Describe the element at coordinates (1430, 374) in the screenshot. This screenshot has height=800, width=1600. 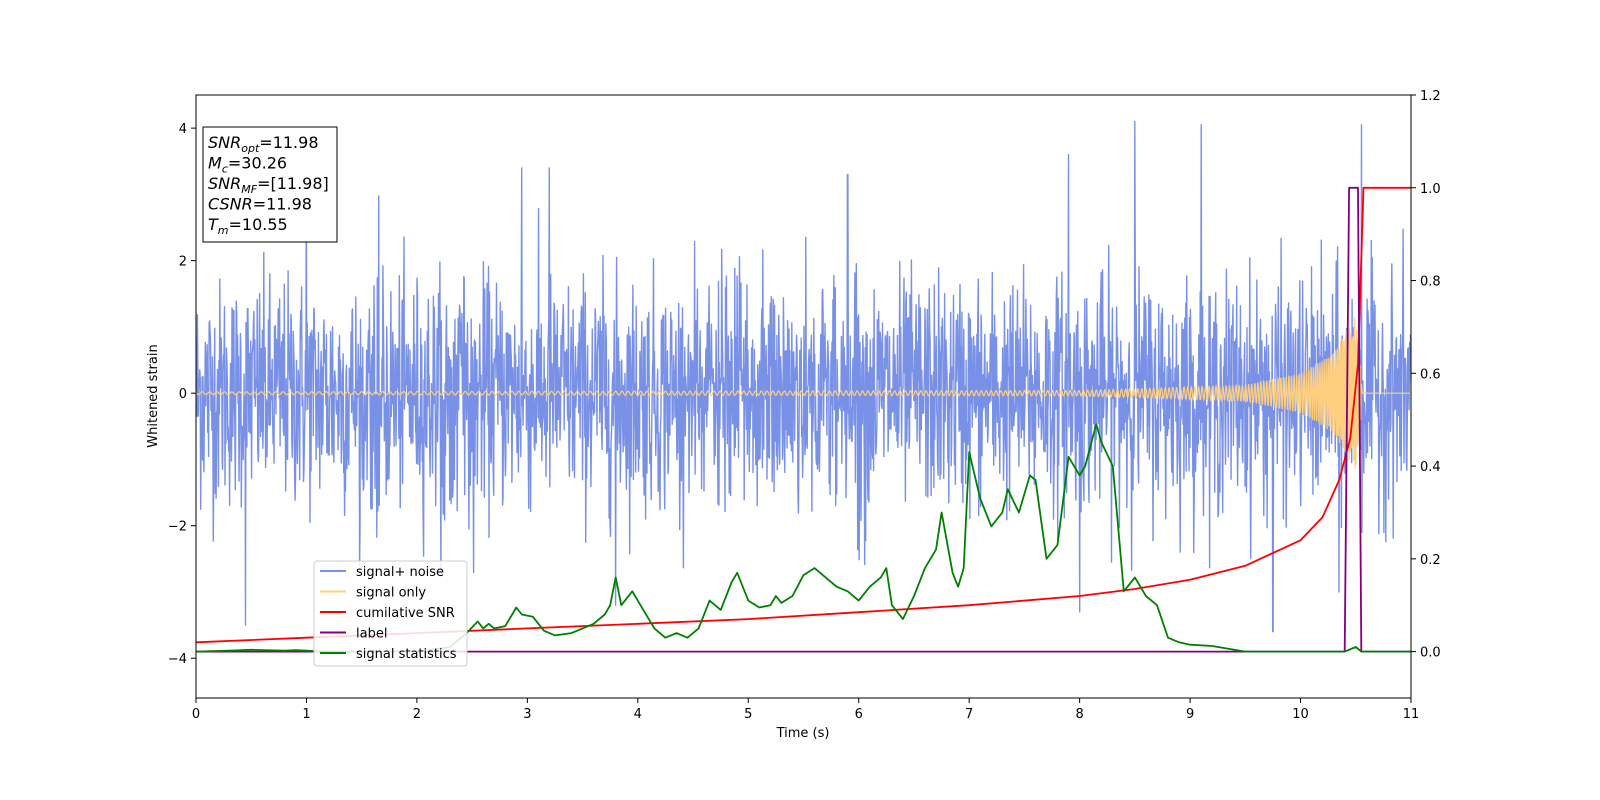
I see `y-right-tick-label: 0.6` at that location.